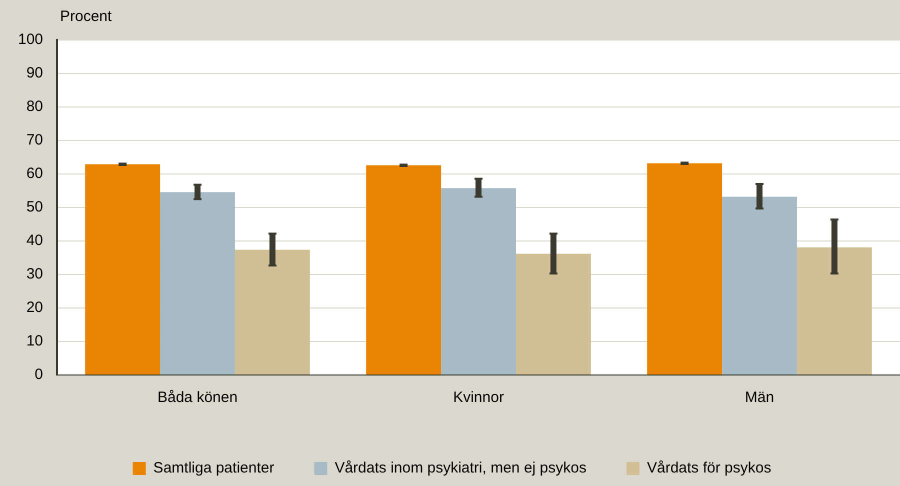  What do you see at coordinates (709, 468) in the screenshot?
I see `legend-label: Vårdats för psykos` at bounding box center [709, 468].